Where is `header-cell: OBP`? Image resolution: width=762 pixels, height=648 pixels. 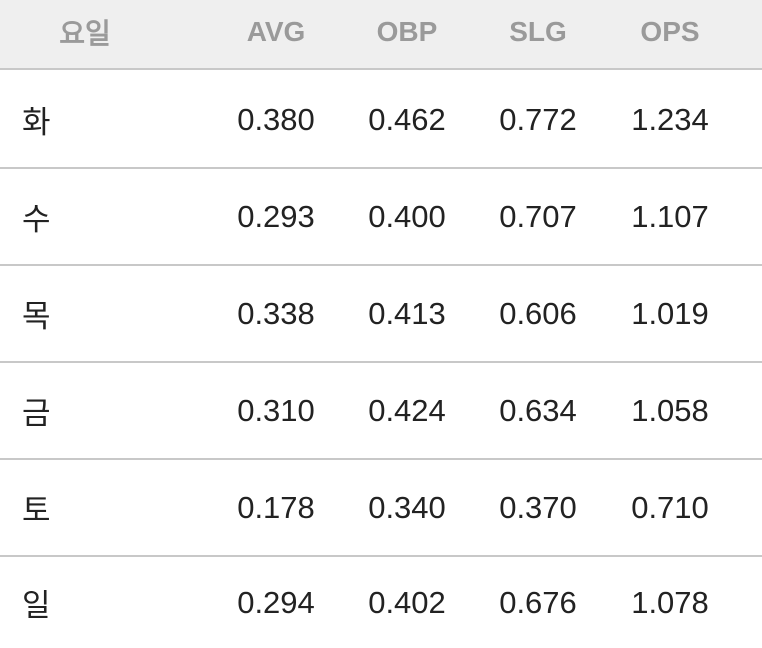
header-cell: OBP is located at coordinates (407, 31).